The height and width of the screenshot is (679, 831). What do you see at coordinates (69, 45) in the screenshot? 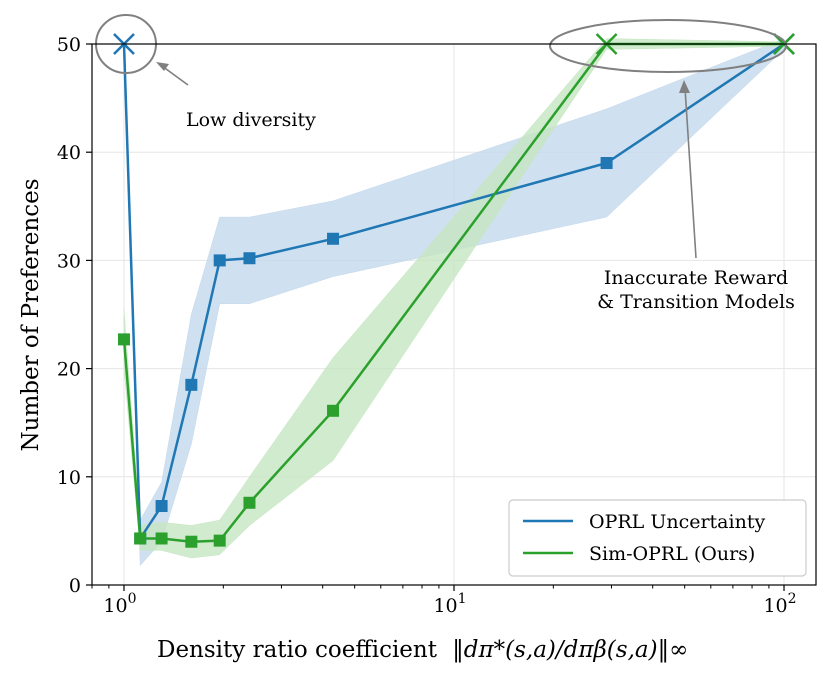
I see `y-tick-label: 50` at bounding box center [69, 45].